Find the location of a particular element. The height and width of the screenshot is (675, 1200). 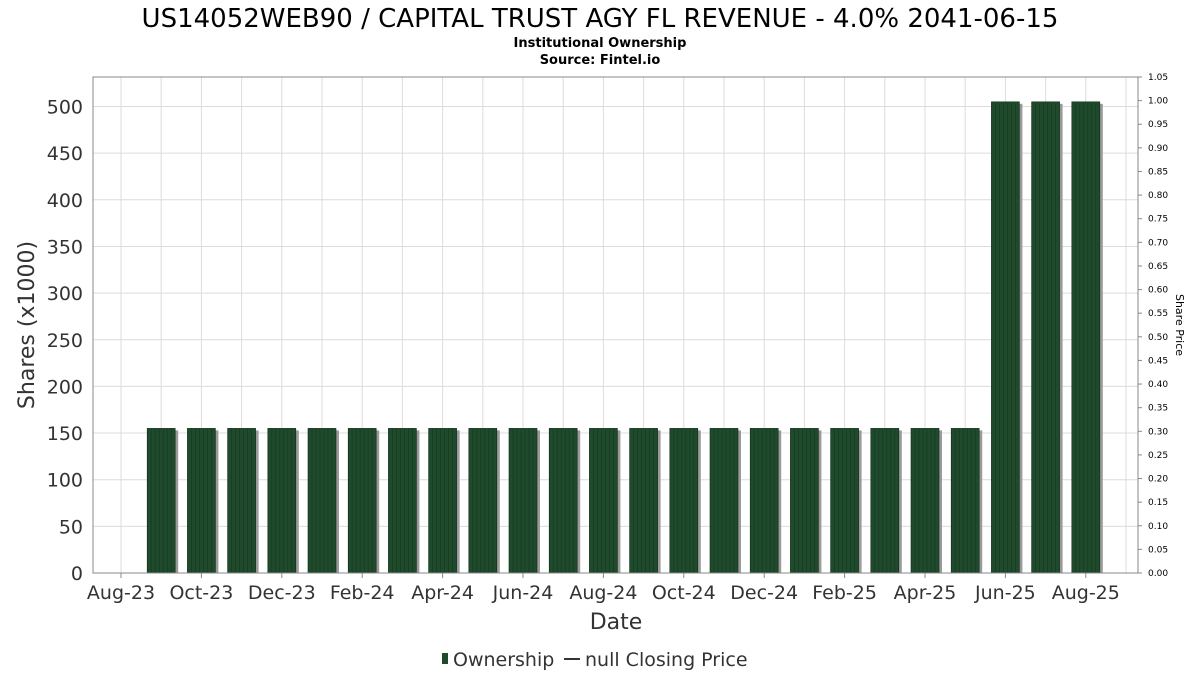

y-axis-ticks: 0 50 100 150 200 250 300 350 400 450 500 is located at coordinates (65, 341).